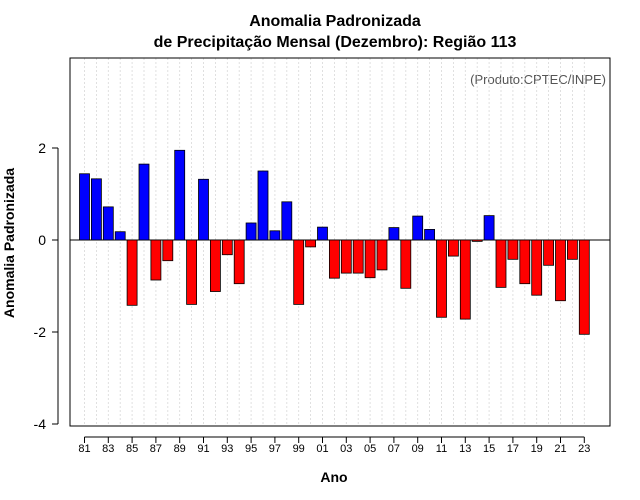 The width and height of the screenshot is (640, 500). Describe the element at coordinates (40, 424) in the screenshot. I see `y-tick-label: -4` at that location.